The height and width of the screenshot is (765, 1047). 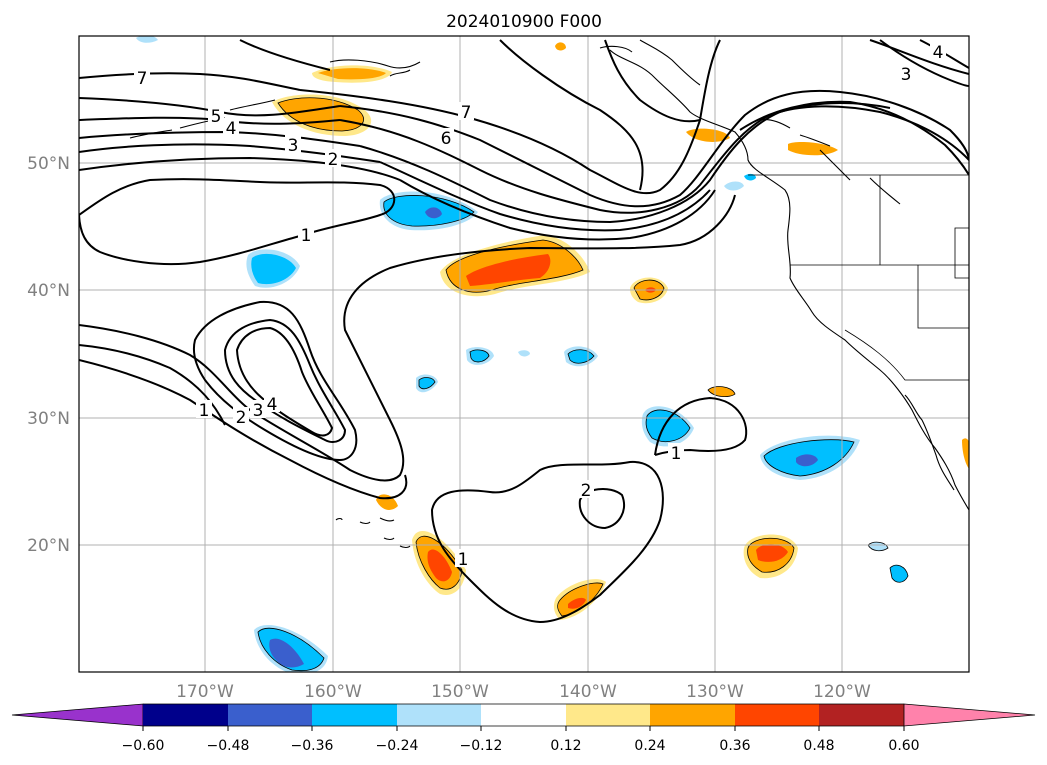 I want to click on lon-label-170w: 170°W, so click(x=205, y=692).